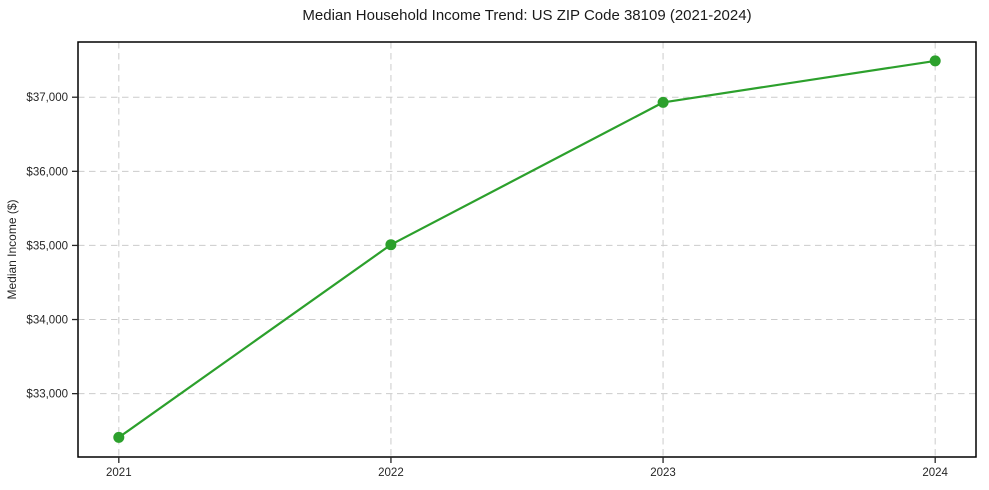 This screenshot has width=989, height=490. Describe the element at coordinates (47, 395) in the screenshot. I see `y-tick-label: $33,000` at that location.